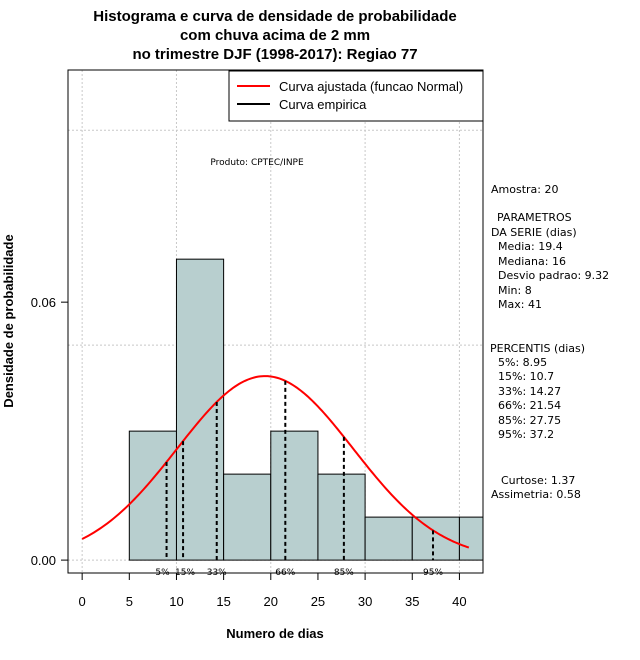 The width and height of the screenshot is (640, 660). What do you see at coordinates (275, 35) in the screenshot?
I see `chart-title-line-2: com chuva acima de 2 mm` at bounding box center [275, 35].